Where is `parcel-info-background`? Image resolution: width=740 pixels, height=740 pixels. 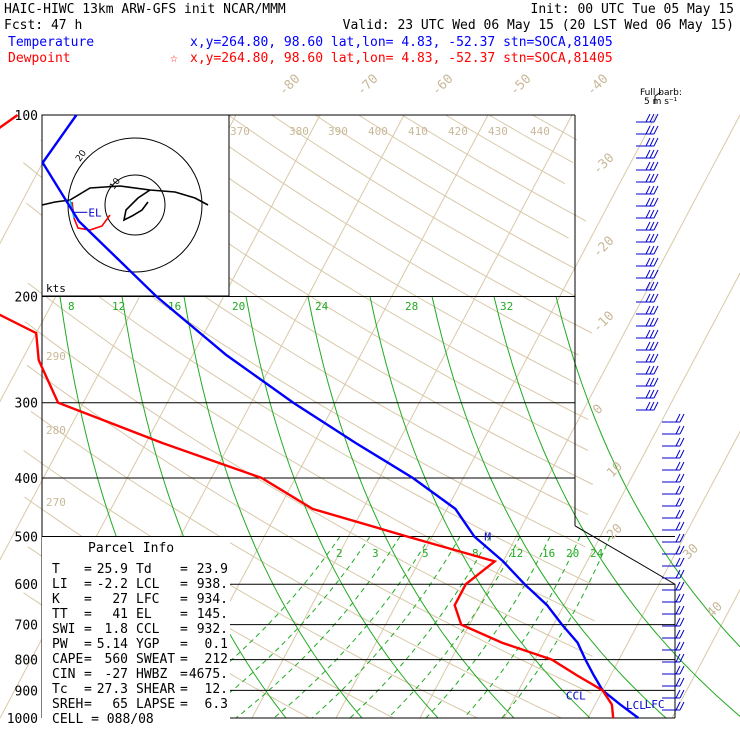
parcel-info-background is located at coordinates (136, 633).